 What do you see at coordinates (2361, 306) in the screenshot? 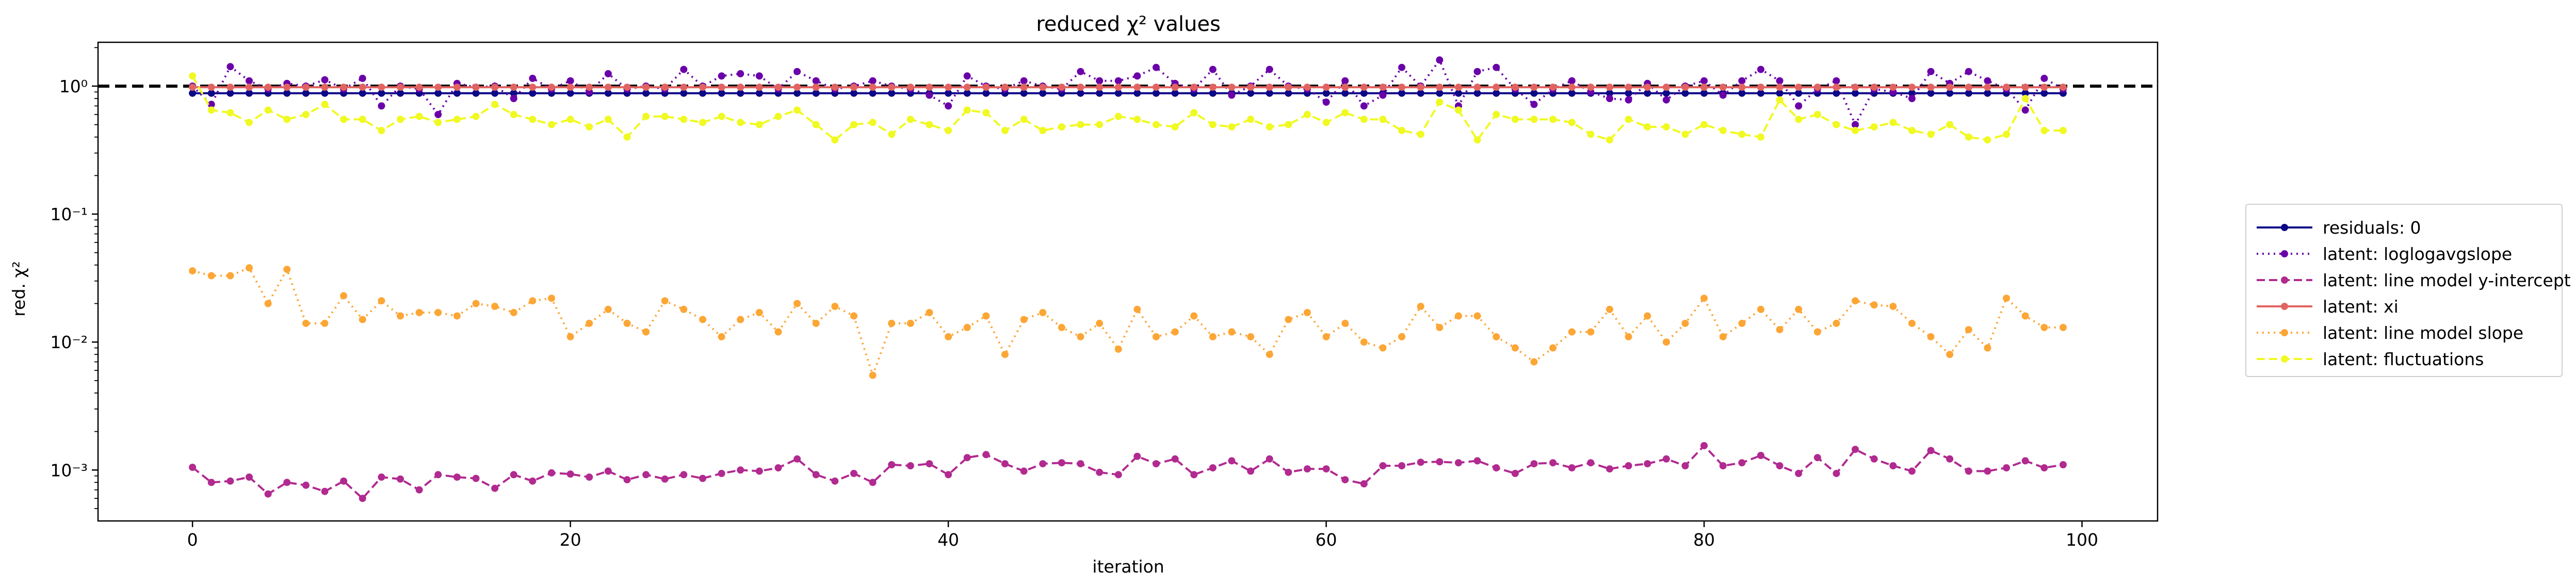
I see `legend-label: latent: xi` at bounding box center [2361, 306].